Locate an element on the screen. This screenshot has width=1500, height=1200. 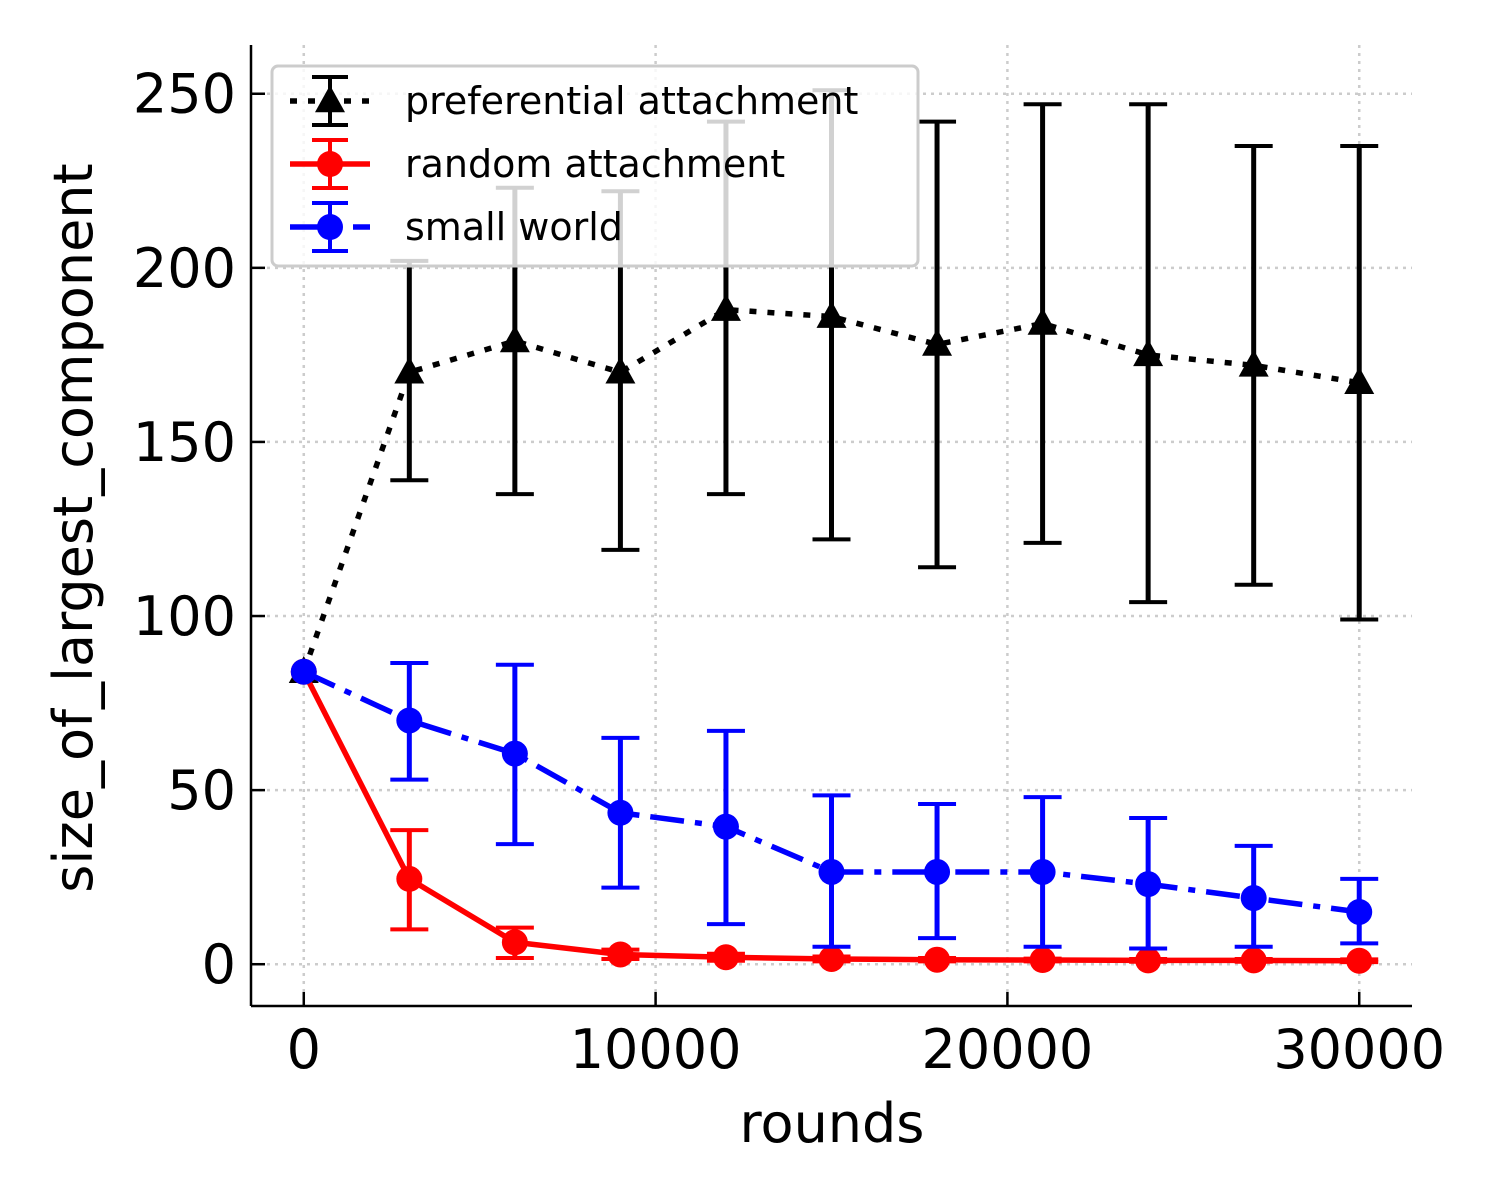
legend-label: preferential attachment is located at coordinates (631, 101).